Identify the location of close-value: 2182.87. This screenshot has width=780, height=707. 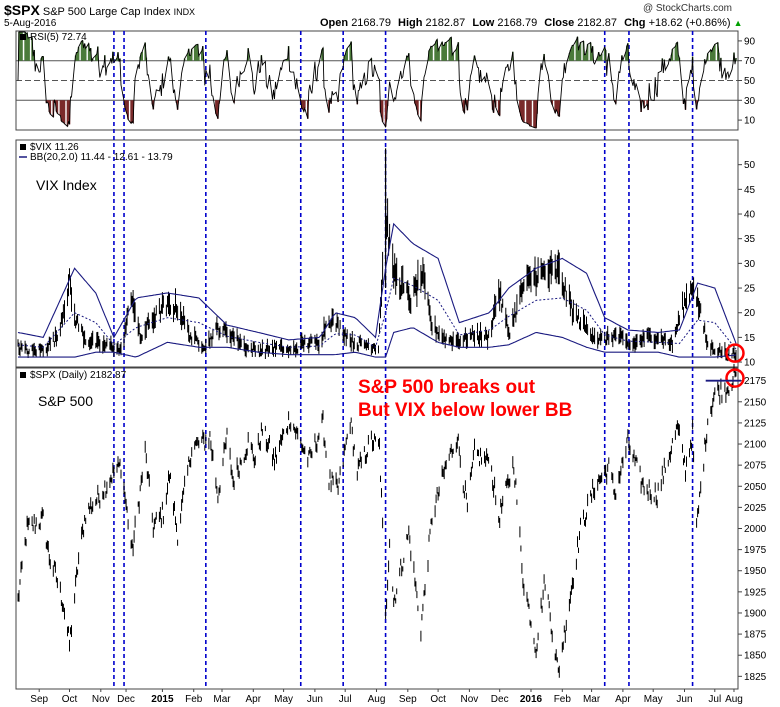
(597, 23).